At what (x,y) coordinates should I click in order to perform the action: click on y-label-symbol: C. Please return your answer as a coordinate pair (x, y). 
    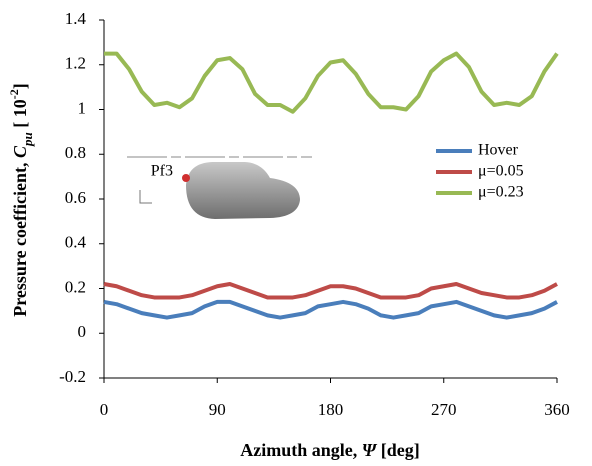
    Looking at the image, I should click on (20, 151).